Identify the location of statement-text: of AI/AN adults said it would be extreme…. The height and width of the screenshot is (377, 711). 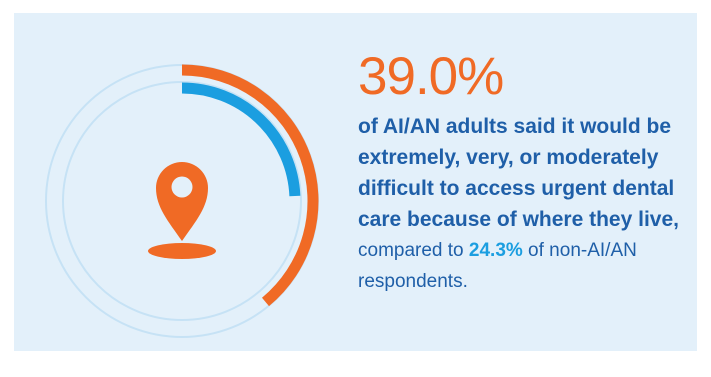
(518, 173).